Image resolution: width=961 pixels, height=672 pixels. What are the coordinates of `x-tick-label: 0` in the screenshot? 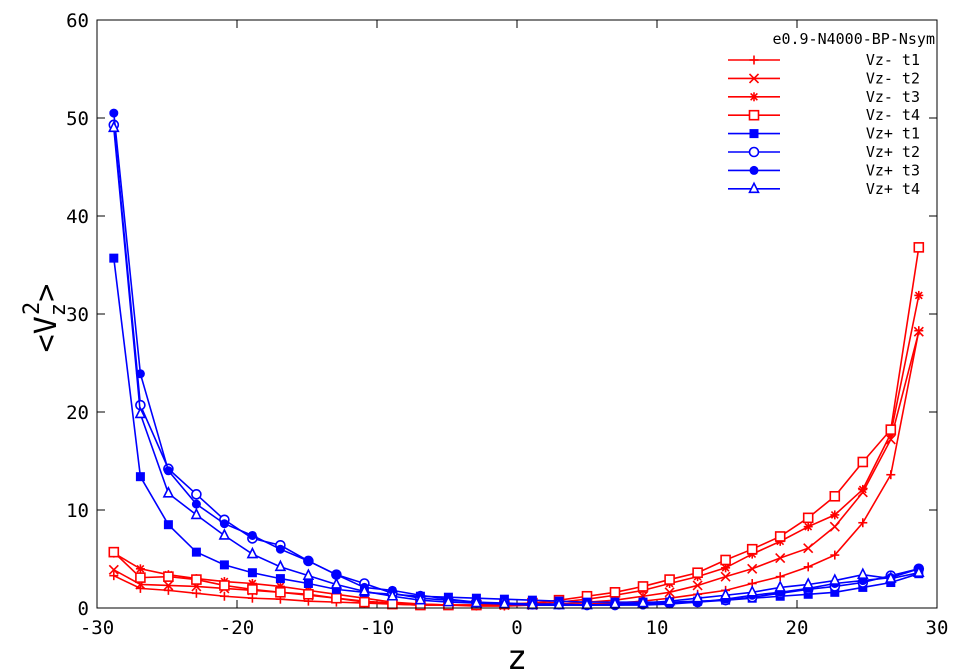 It's located at (516, 628).